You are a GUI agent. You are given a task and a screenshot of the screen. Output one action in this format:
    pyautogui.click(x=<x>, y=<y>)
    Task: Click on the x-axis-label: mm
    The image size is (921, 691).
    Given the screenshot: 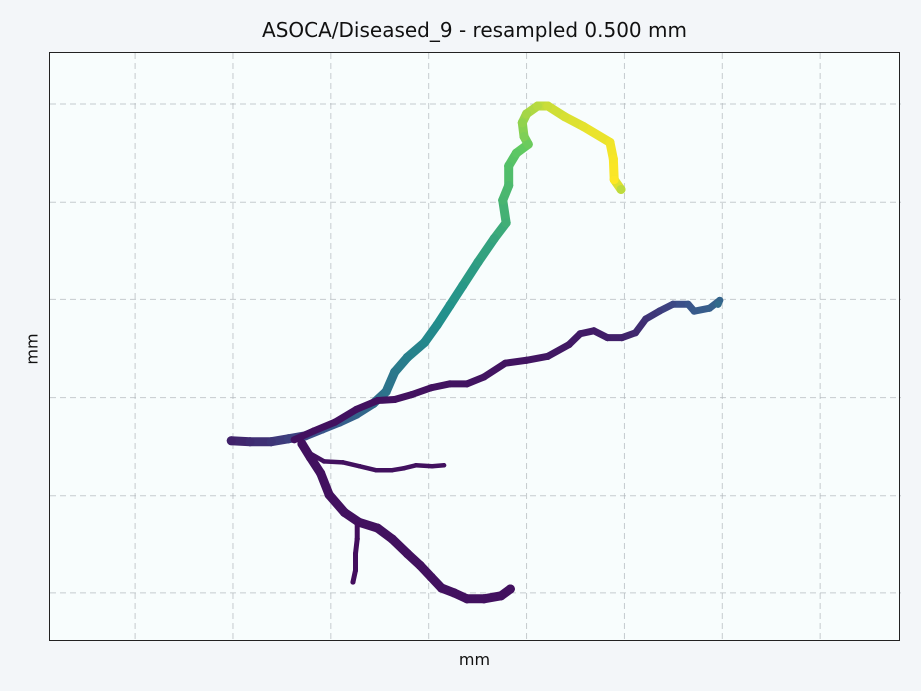 What is the action you would take?
    pyautogui.click(x=474, y=659)
    